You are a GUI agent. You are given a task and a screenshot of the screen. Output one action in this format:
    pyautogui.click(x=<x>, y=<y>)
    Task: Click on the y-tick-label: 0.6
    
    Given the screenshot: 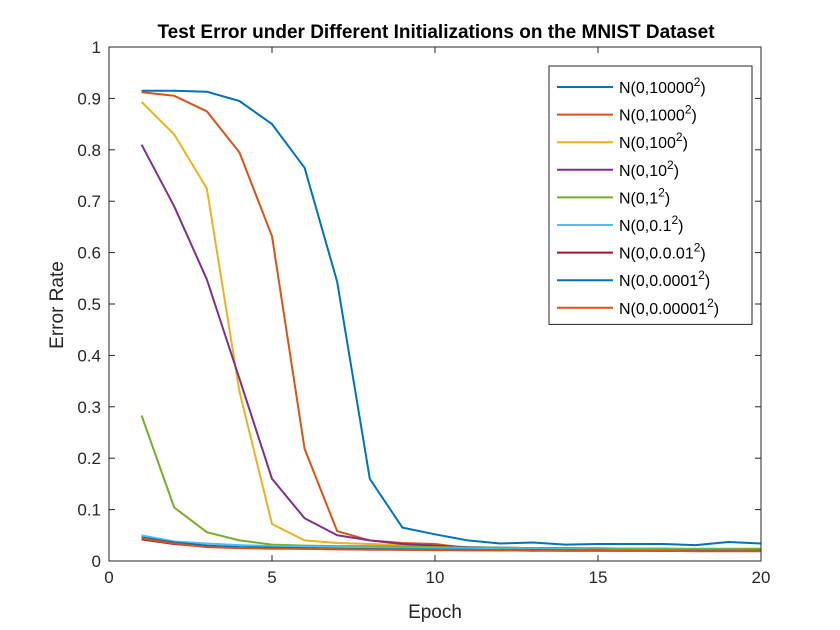 What is the action you would take?
    pyautogui.click(x=89, y=253)
    